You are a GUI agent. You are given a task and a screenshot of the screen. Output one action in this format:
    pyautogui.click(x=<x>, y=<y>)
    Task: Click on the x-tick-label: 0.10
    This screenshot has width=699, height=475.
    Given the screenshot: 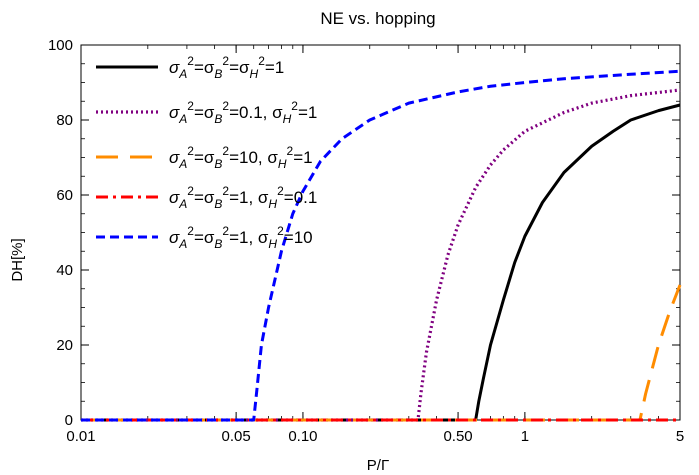 What is the action you would take?
    pyautogui.click(x=302, y=436)
    